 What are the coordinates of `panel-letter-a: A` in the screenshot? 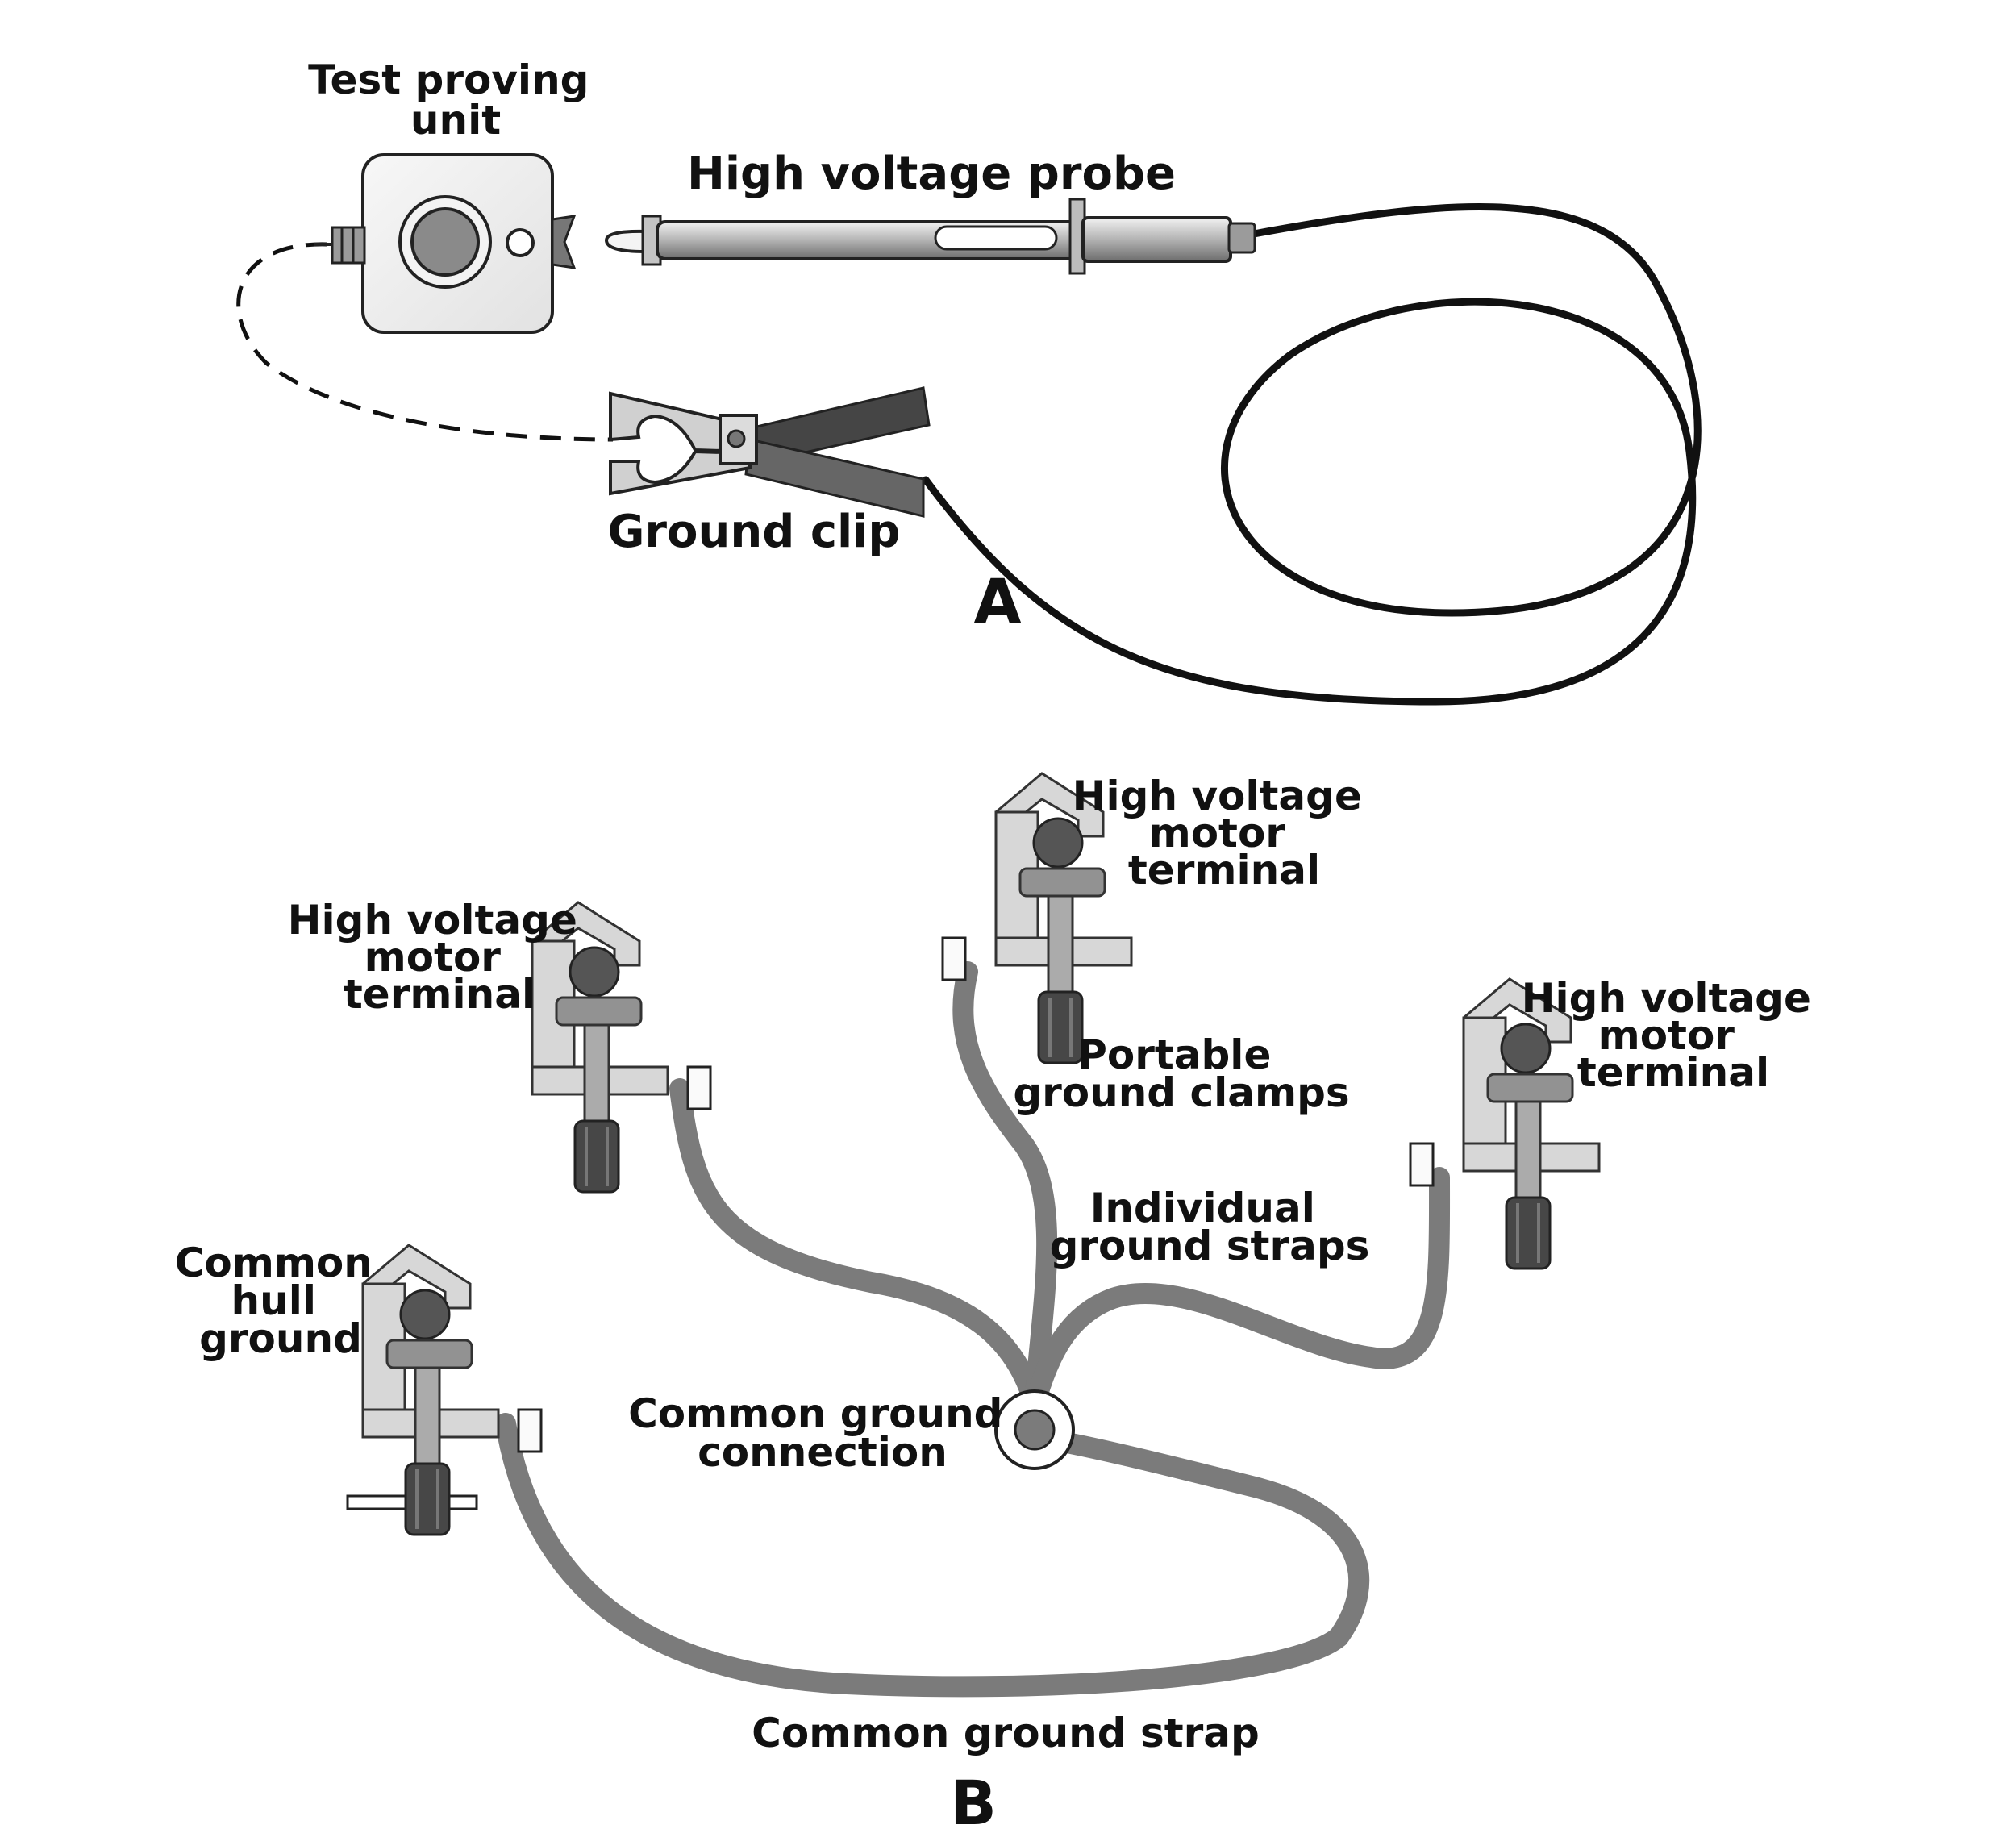 It's located at (998, 601).